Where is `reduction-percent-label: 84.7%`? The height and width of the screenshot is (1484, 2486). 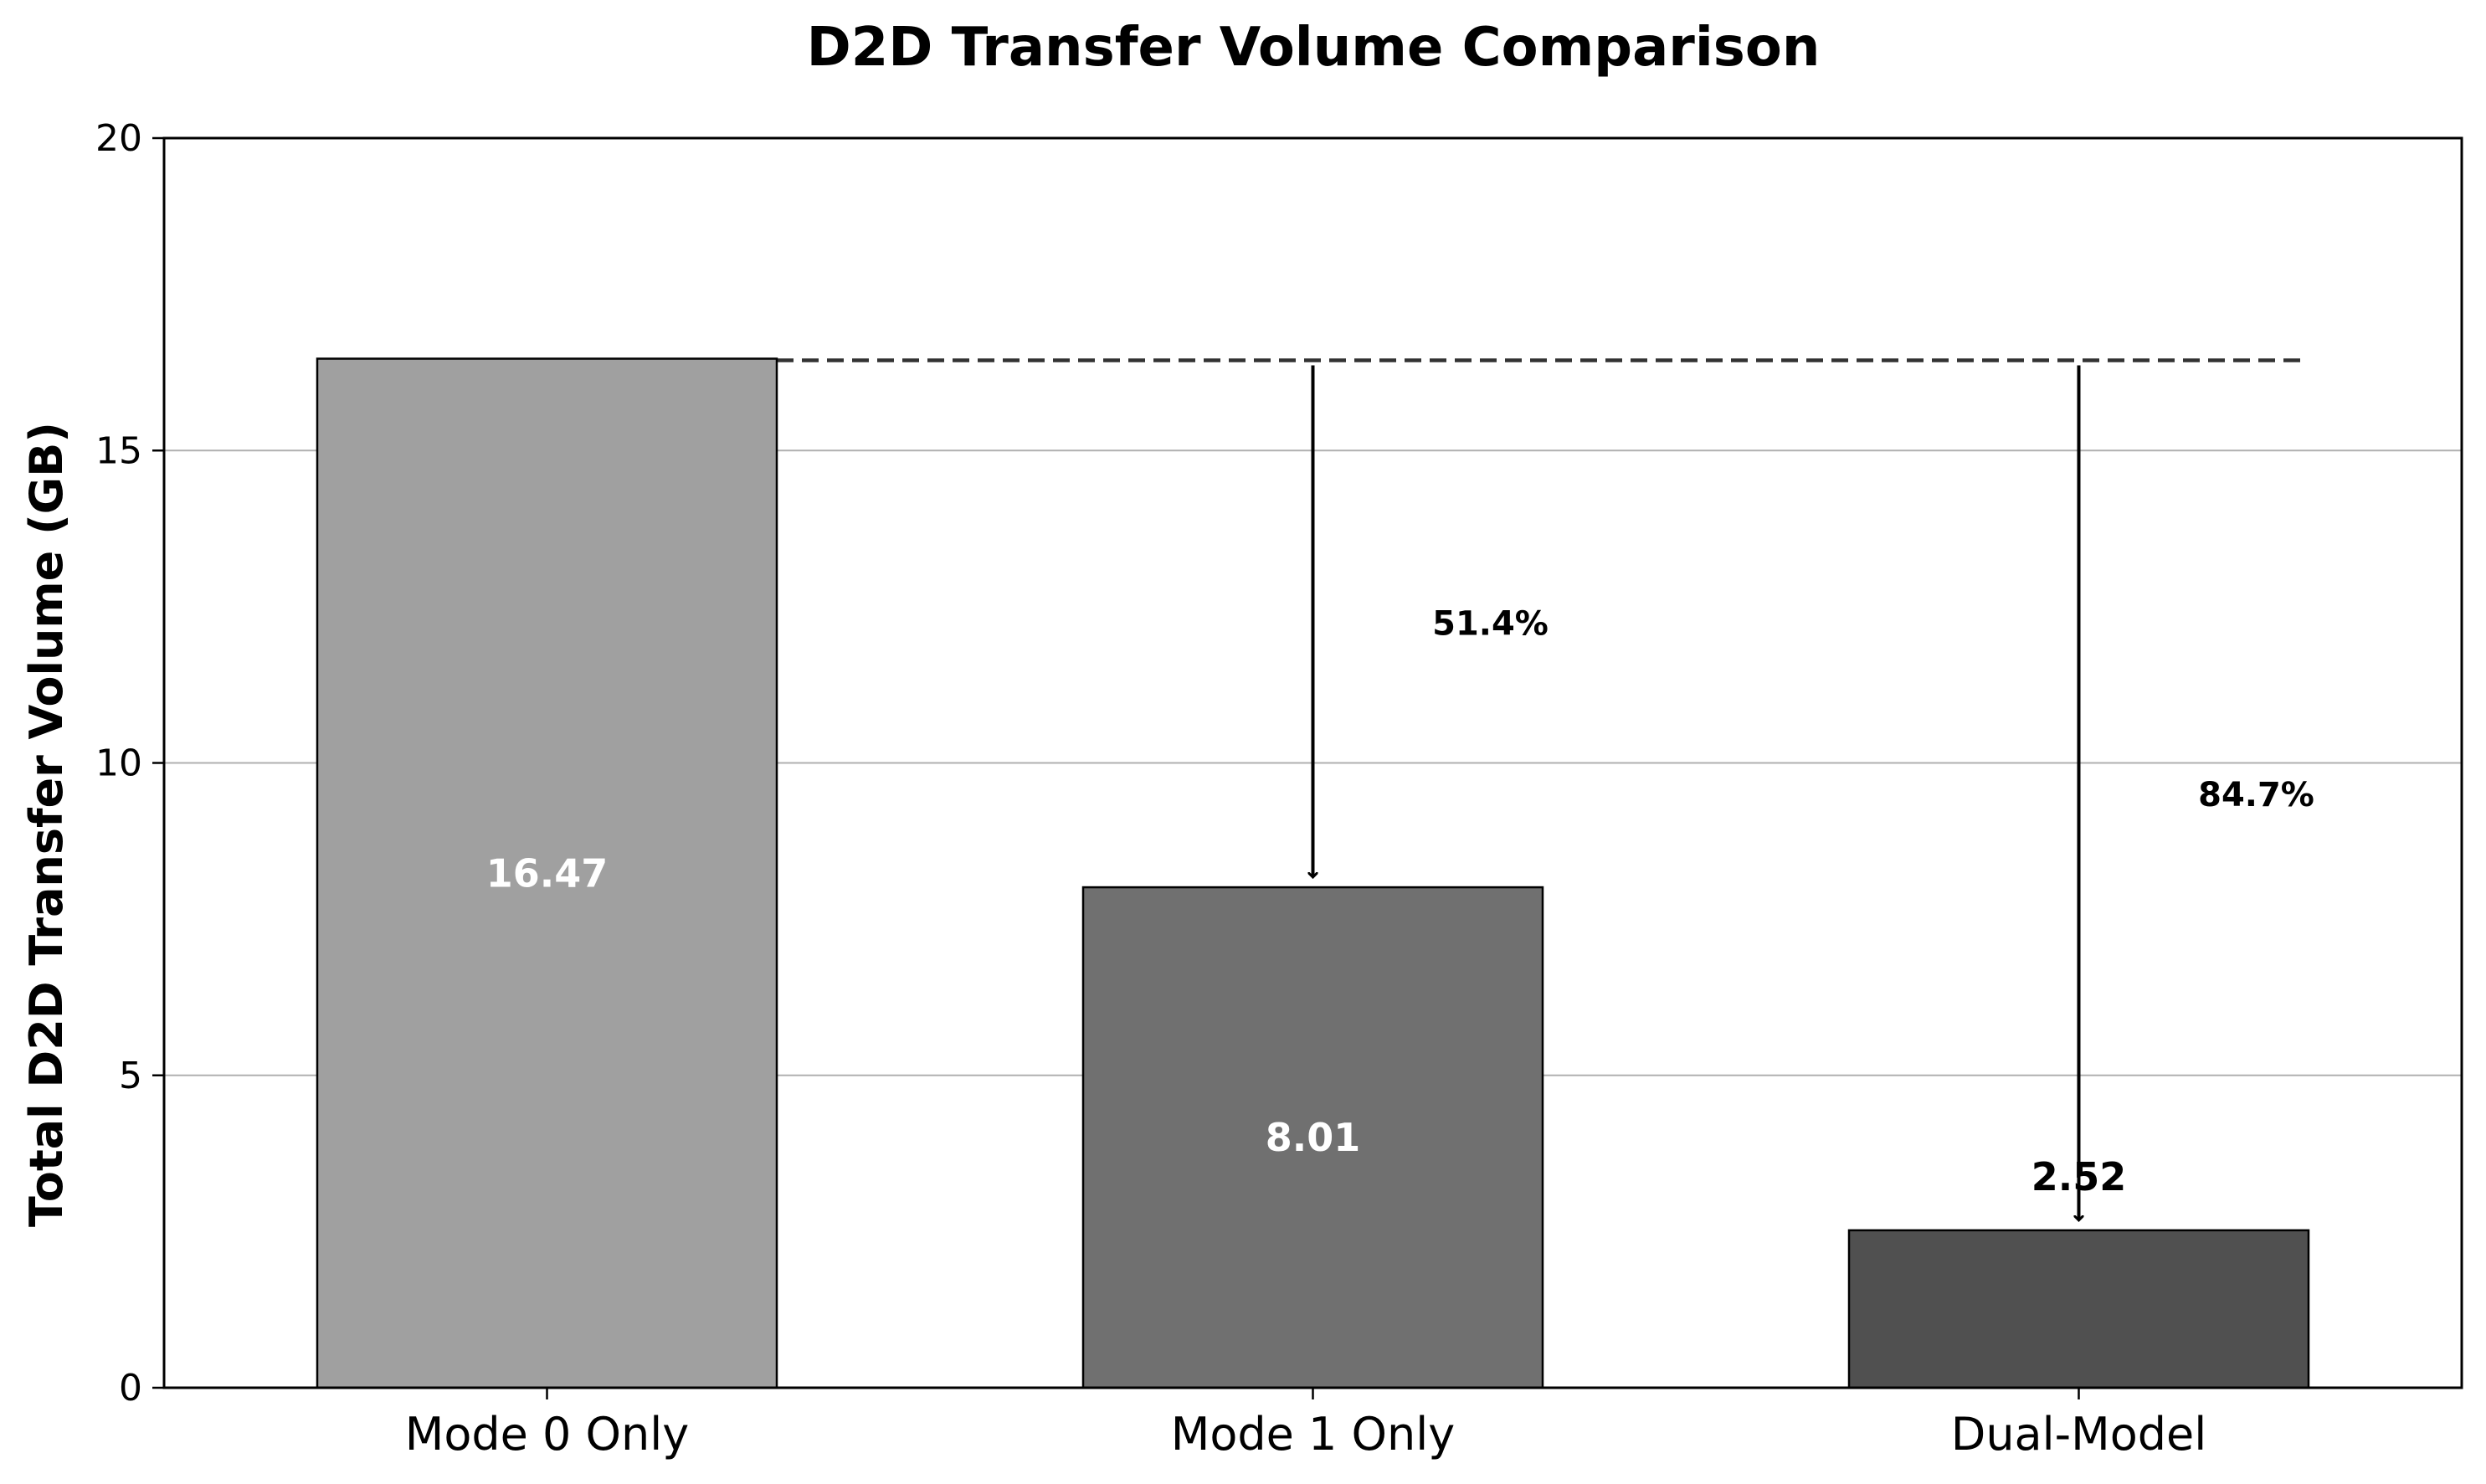 reduction-percent-label: 84.7% is located at coordinates (2256, 795).